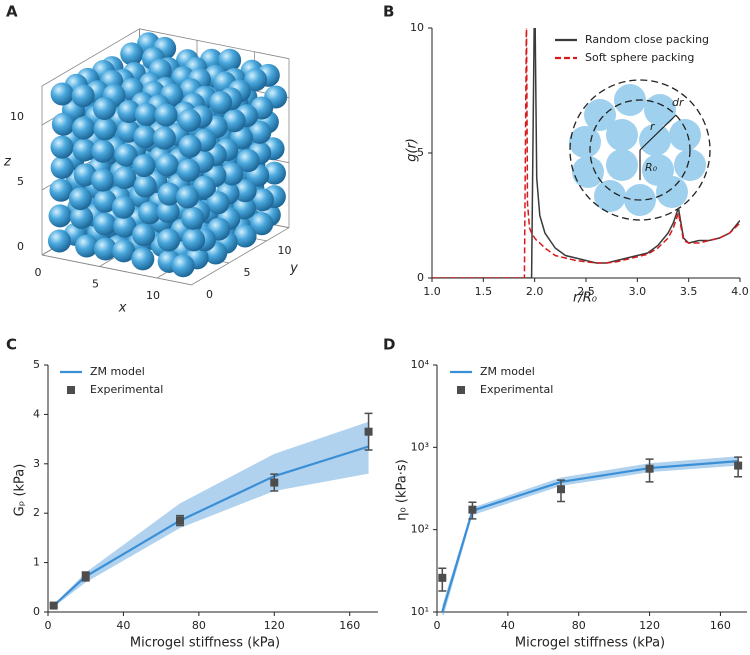  What do you see at coordinates (412, 150) in the screenshot?
I see `y-axis-label: g(r)` at bounding box center [412, 150].